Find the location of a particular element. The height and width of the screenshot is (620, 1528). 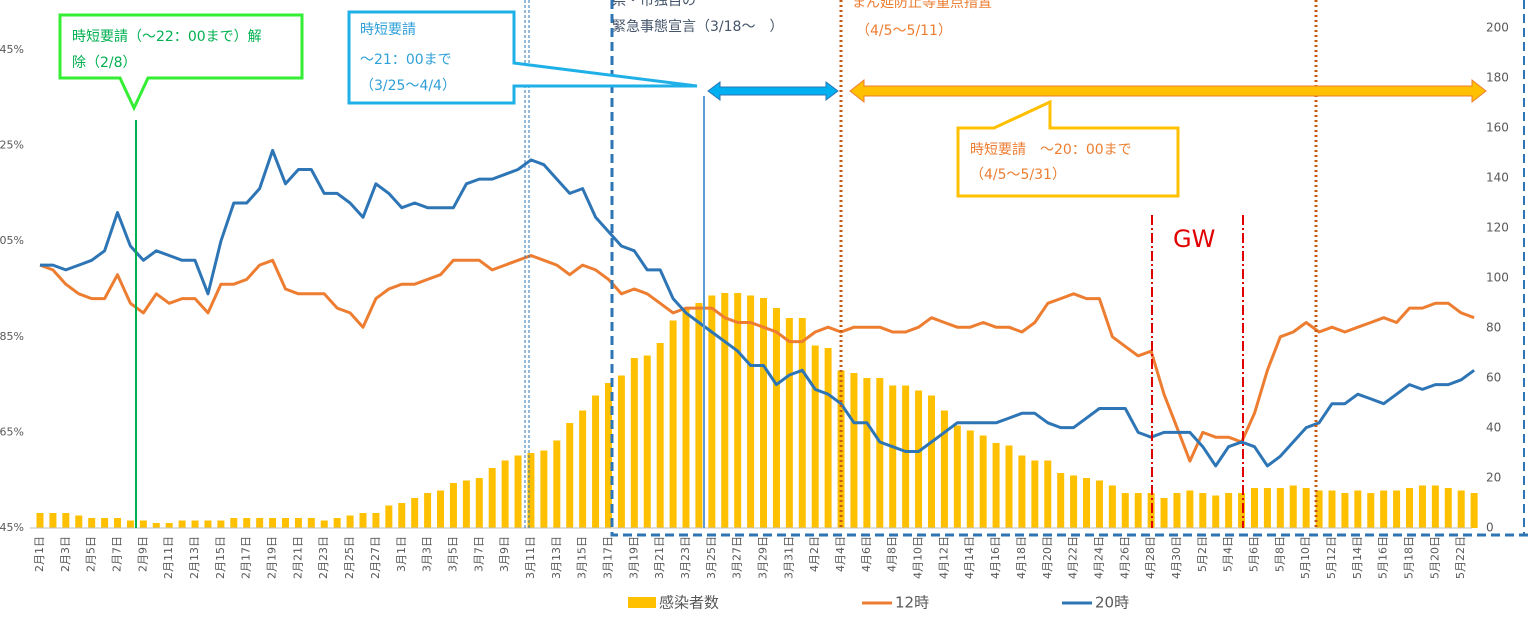

x-tick-label: 5月8日 is located at coordinates (1279, 554).